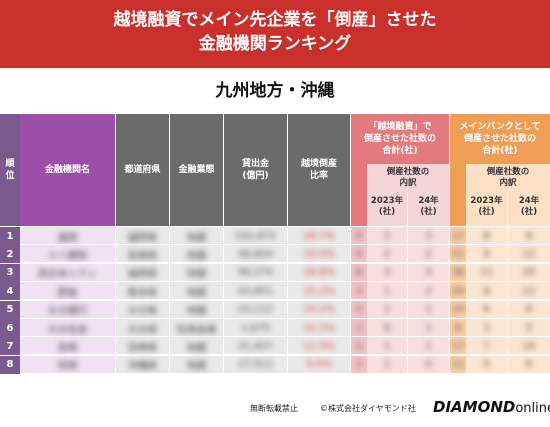 The width and height of the screenshot is (550, 427). I want to click on cell-ratio: 11.5%, so click(319, 346).